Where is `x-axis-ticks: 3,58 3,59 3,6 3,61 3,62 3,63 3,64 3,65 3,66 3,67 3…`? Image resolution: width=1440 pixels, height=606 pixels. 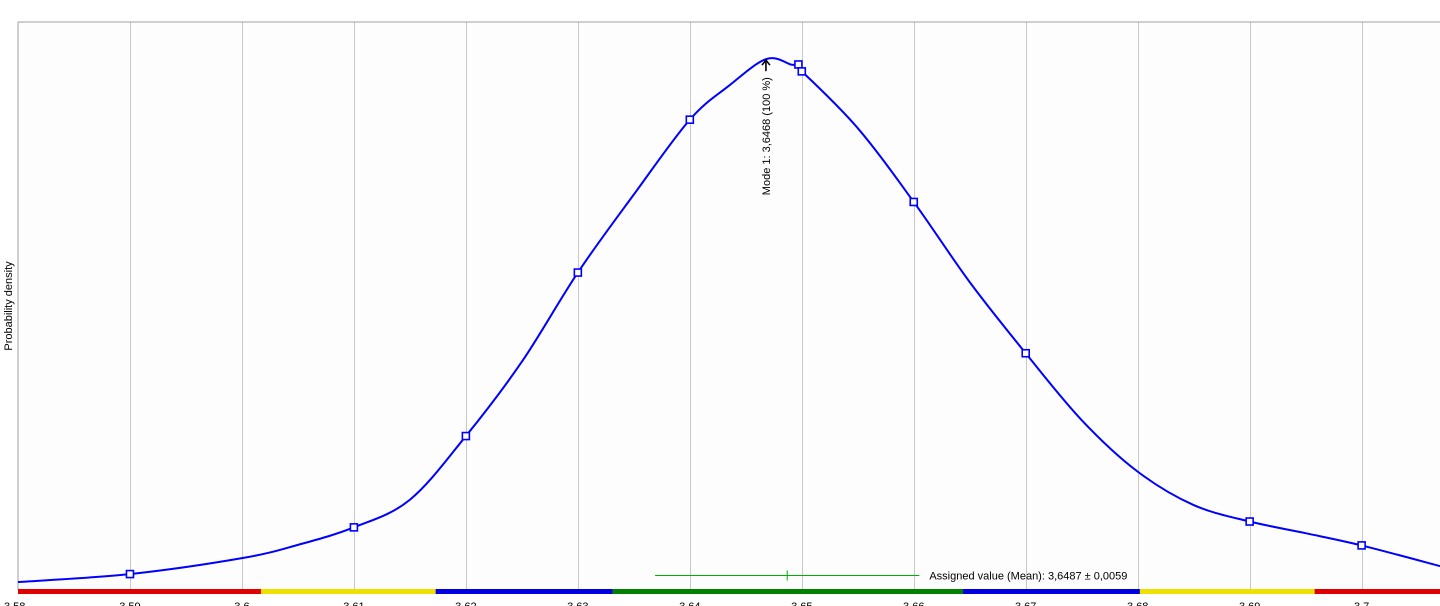 x-axis-ticks: 3,58 3,59 3,6 3,61 3,62 3,63 3,64 3,65 3,66 3,67 3… is located at coordinates (686, 603).